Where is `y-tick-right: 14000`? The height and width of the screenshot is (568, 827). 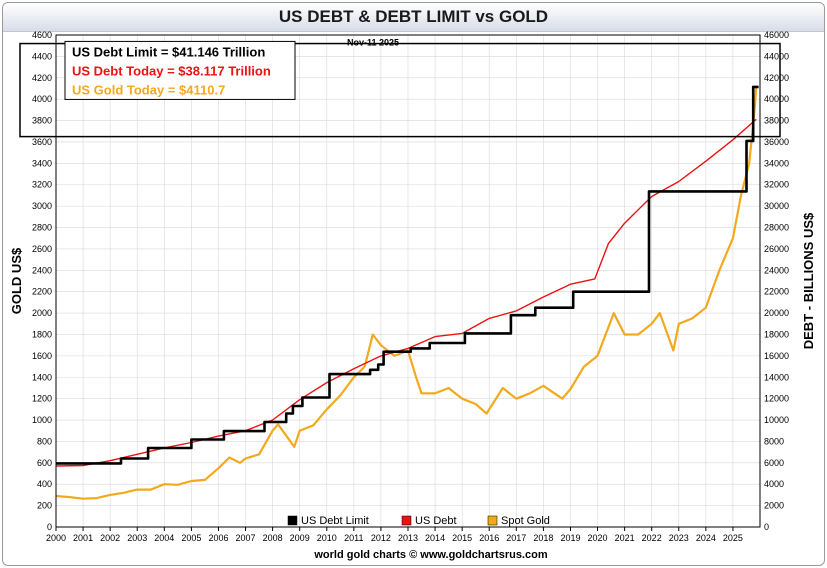
y-tick-right: 14000 is located at coordinates (776, 377).